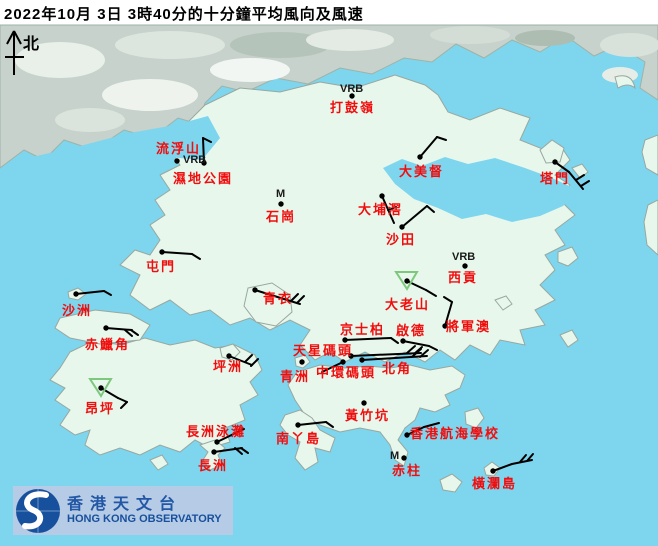 This screenshot has height=546, width=658. What do you see at coordinates (346, 372) in the screenshot?
I see `station-label: 中環碼頭` at bounding box center [346, 372].